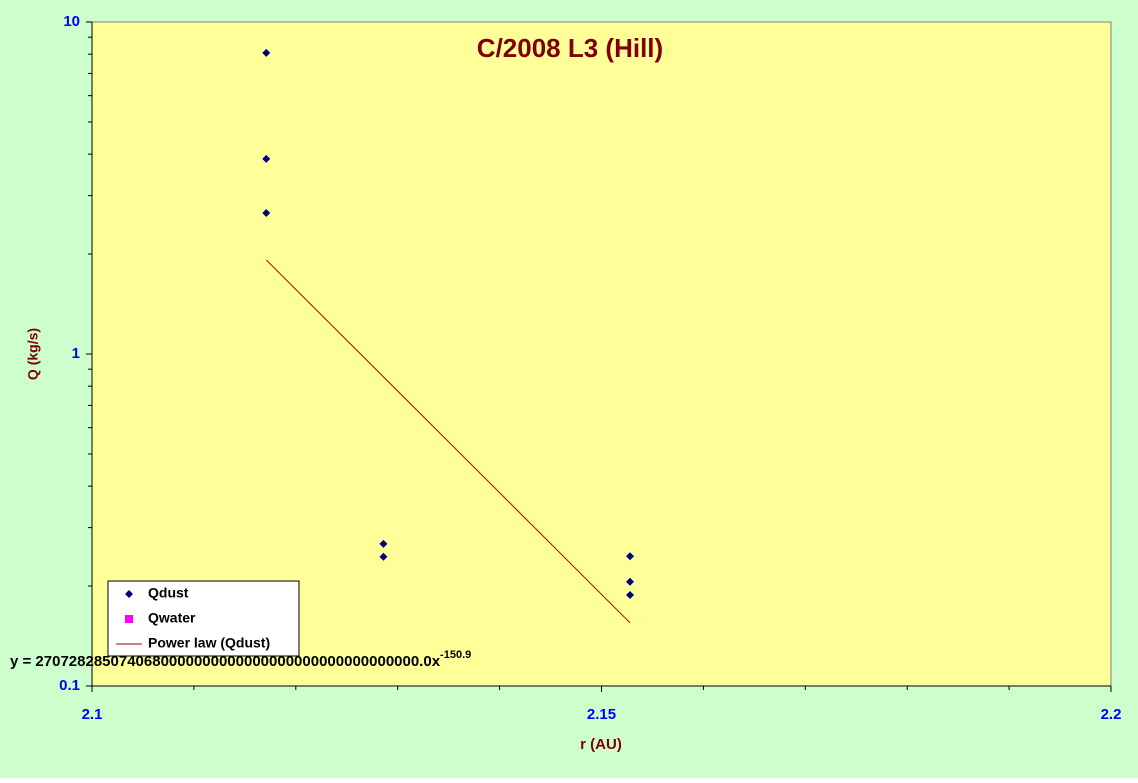 The height and width of the screenshot is (783, 1138). Describe the element at coordinates (172, 618) in the screenshot. I see `legend-label: Qwater` at that location.